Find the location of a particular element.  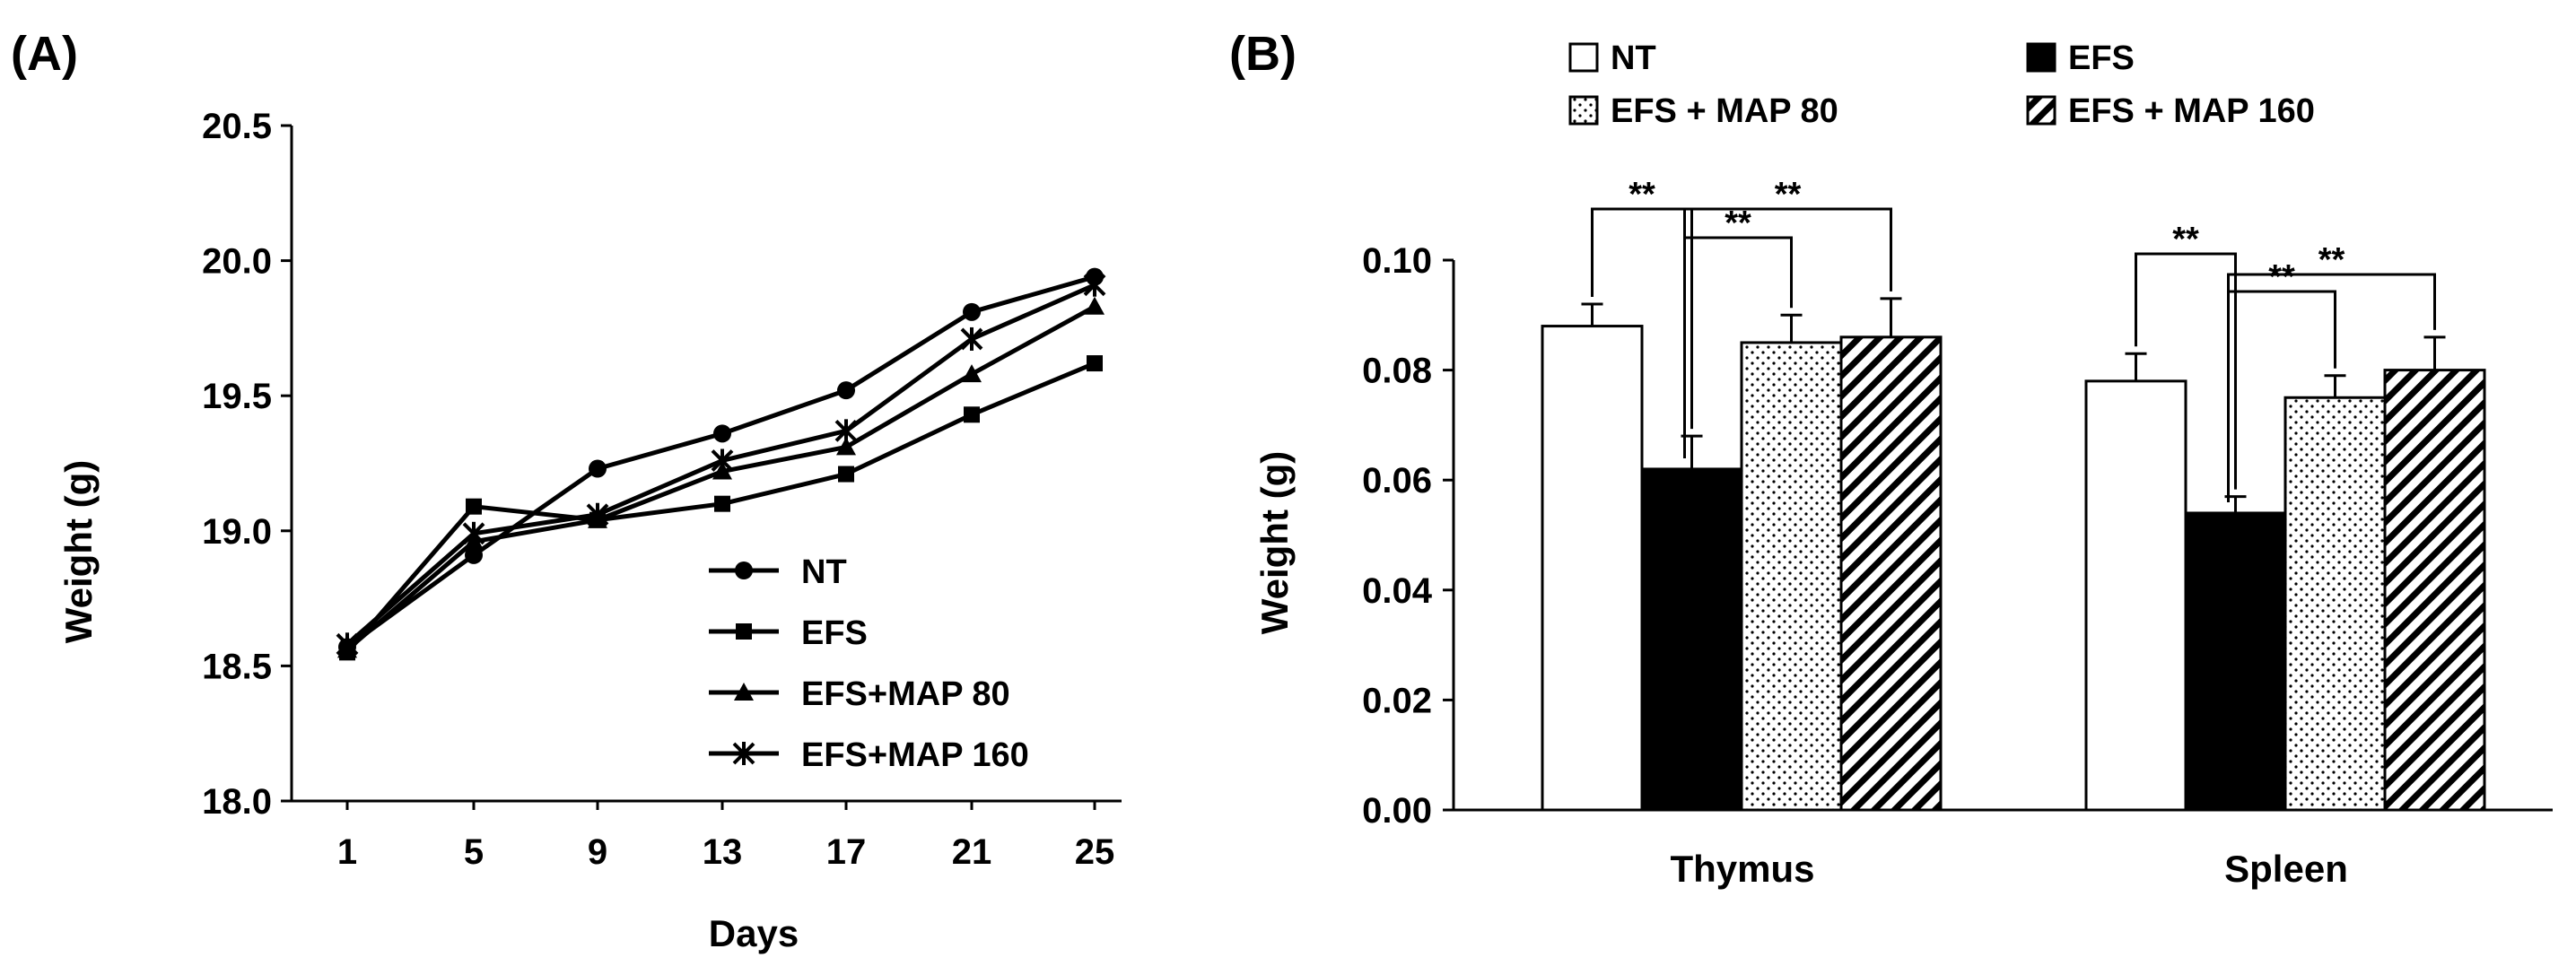

panel-b-y-tick-label: 0.00 is located at coordinates (1397, 811).